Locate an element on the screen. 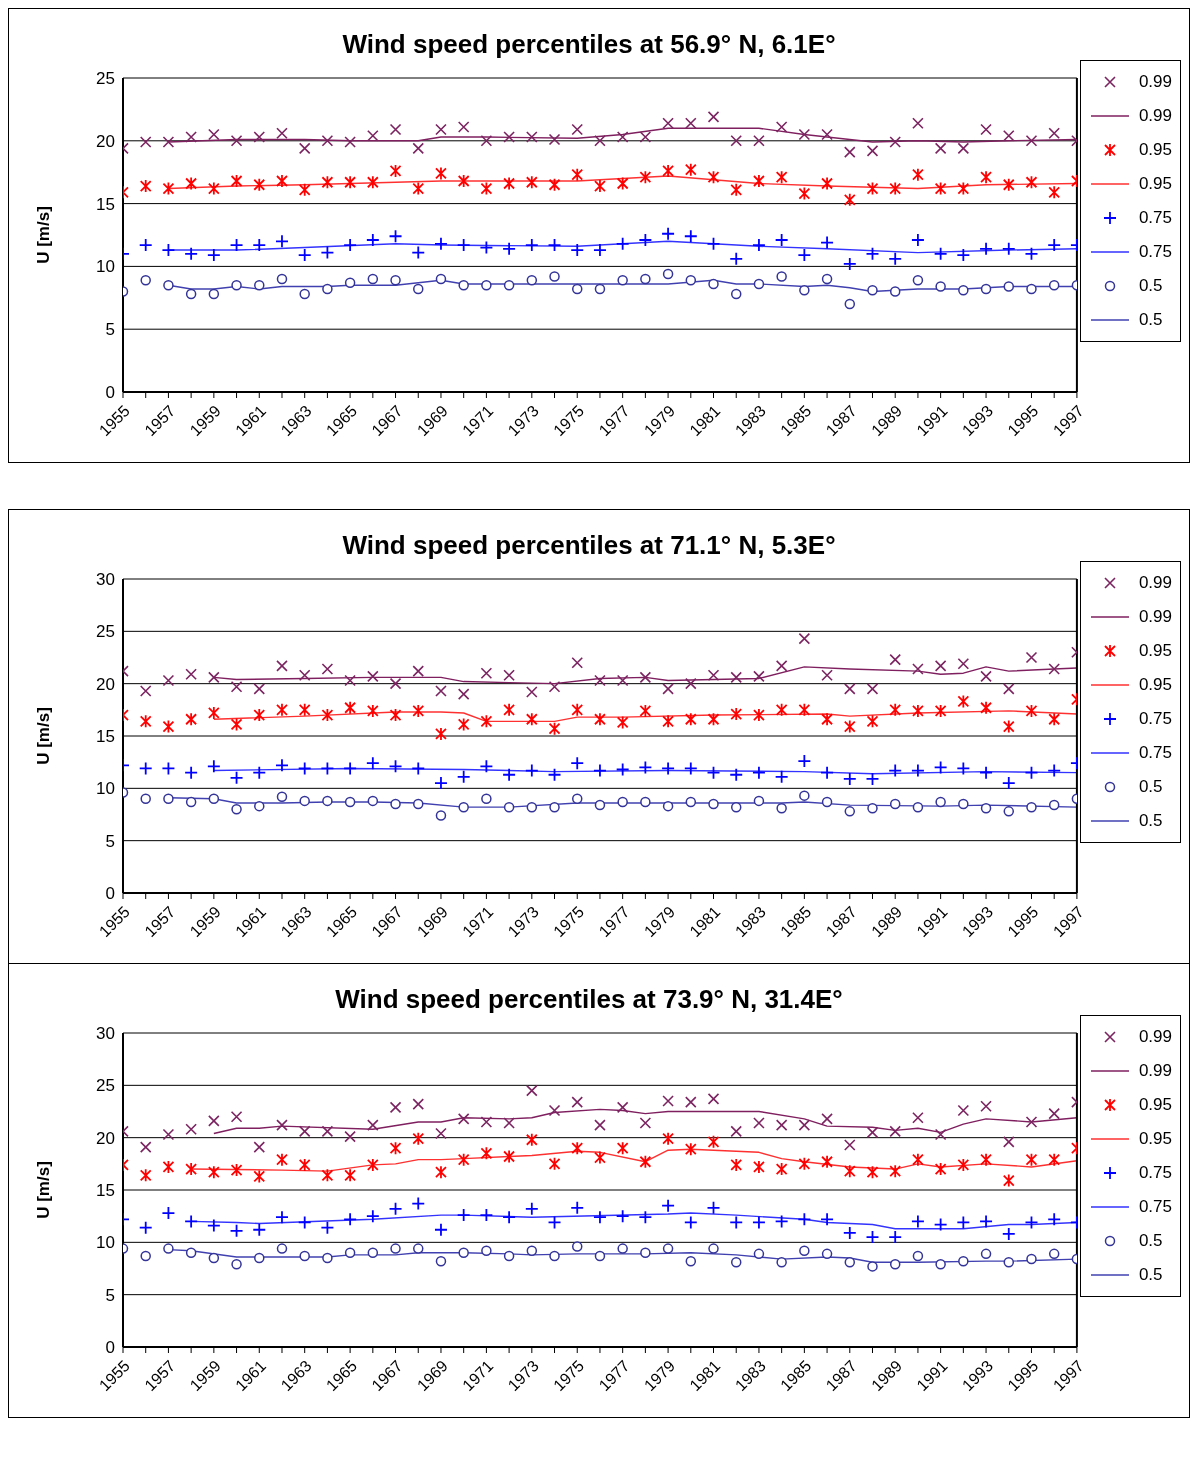 The height and width of the screenshot is (1465, 1197). y-tick-label: 15 is located at coordinates (105, 1191).